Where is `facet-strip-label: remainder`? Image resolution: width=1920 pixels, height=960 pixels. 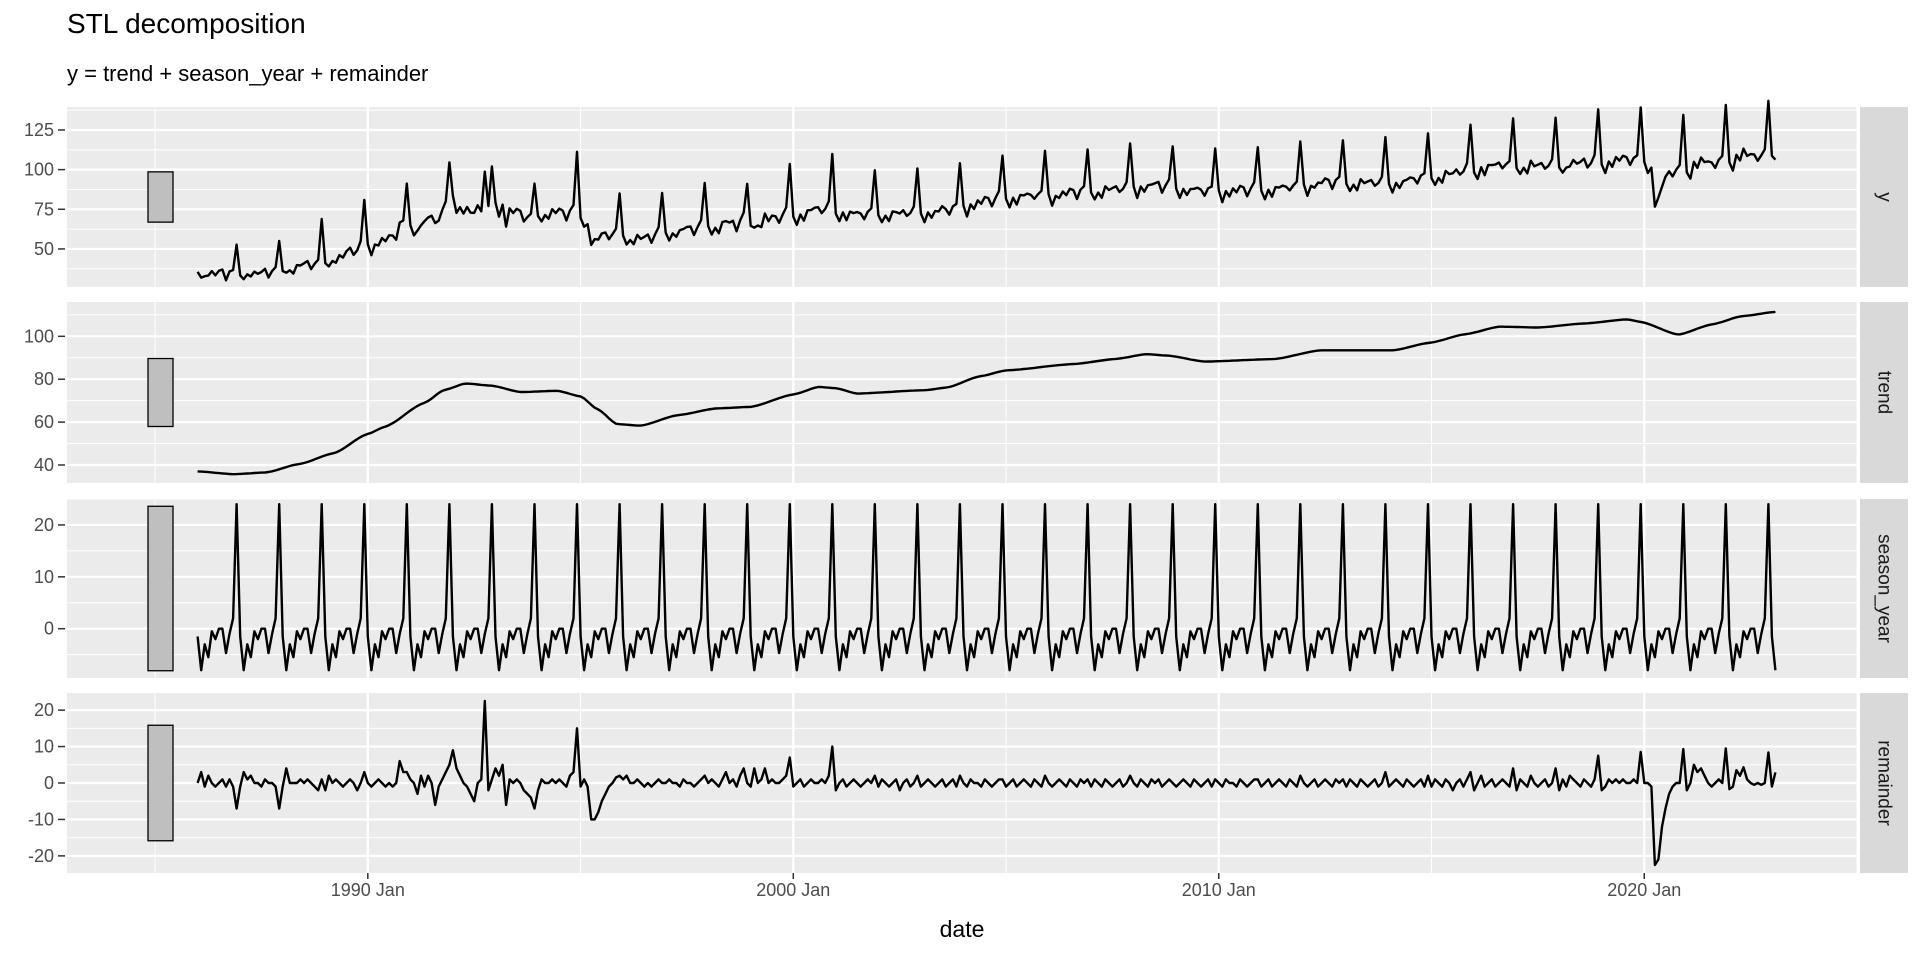
facet-strip-label: remainder is located at coordinates (1884, 783).